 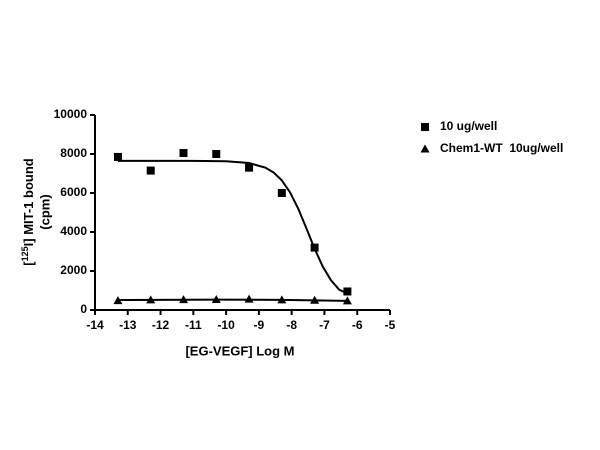 I want to click on x-tick-label: -6, so click(x=357, y=325).